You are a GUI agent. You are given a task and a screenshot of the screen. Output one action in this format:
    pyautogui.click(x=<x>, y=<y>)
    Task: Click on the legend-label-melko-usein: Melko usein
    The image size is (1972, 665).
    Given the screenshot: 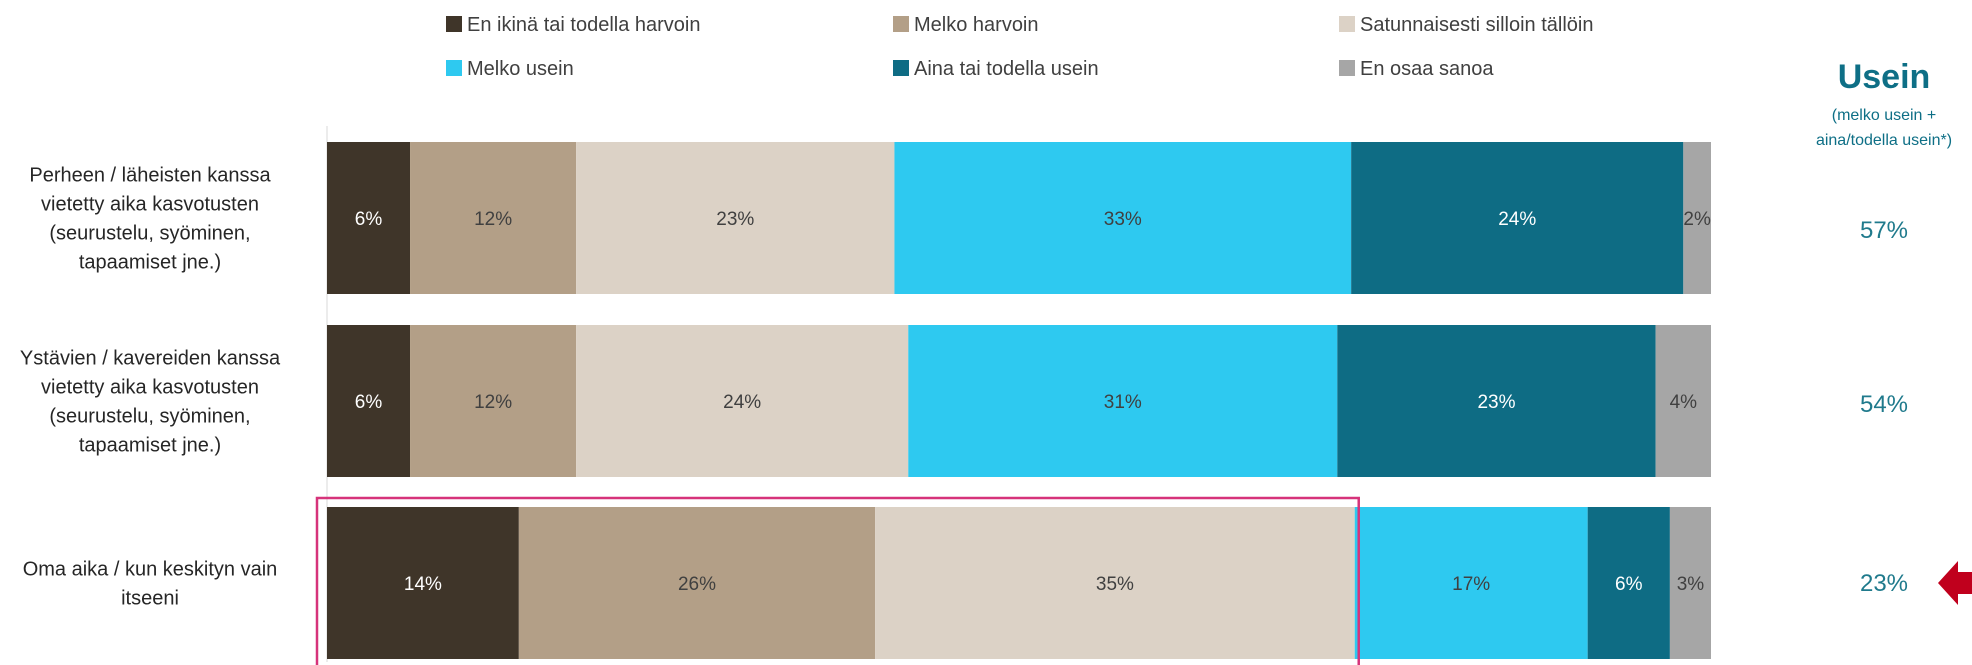 What is the action you would take?
    pyautogui.click(x=520, y=69)
    